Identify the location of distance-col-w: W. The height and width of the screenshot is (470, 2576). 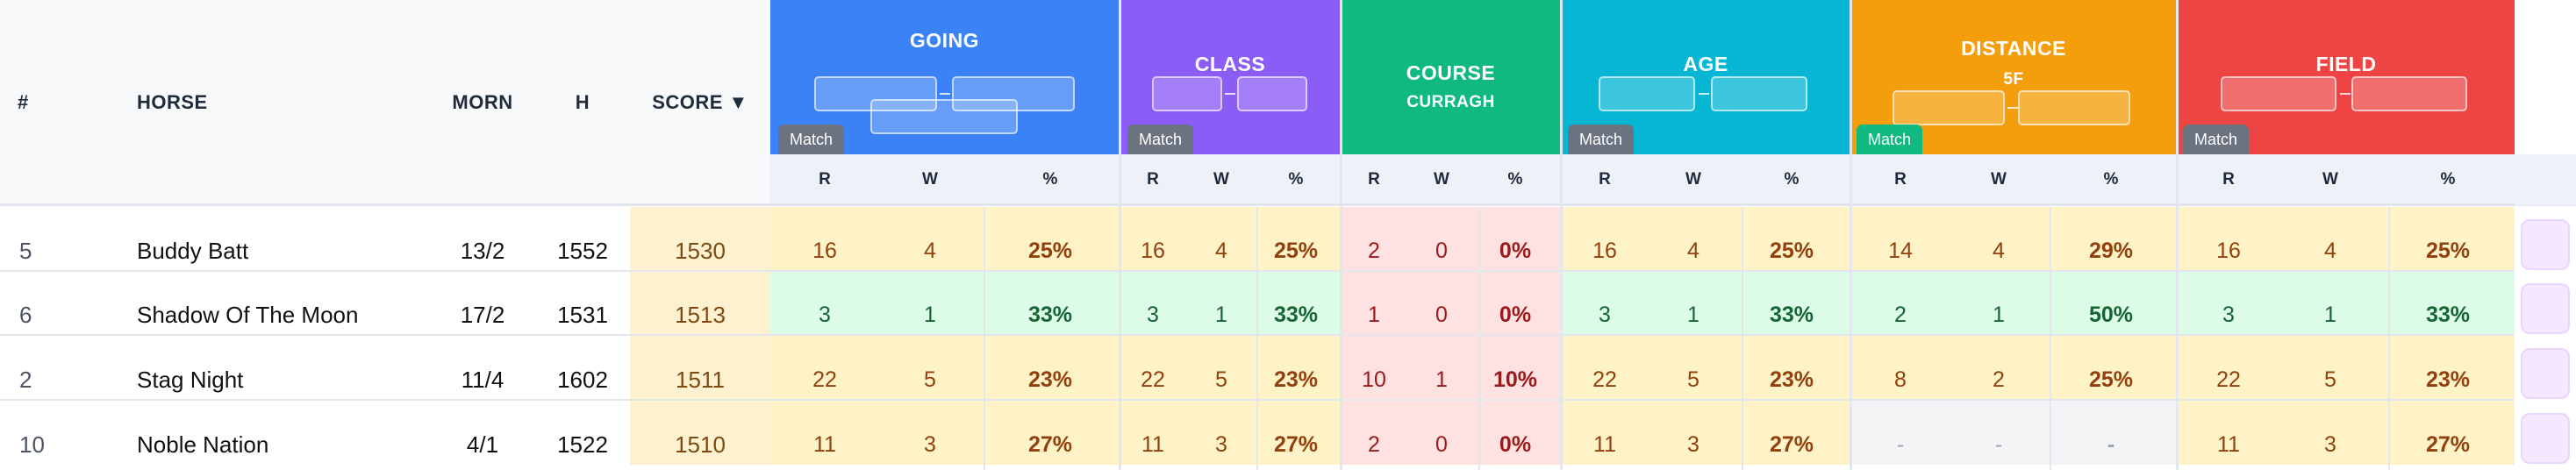
(1999, 179).